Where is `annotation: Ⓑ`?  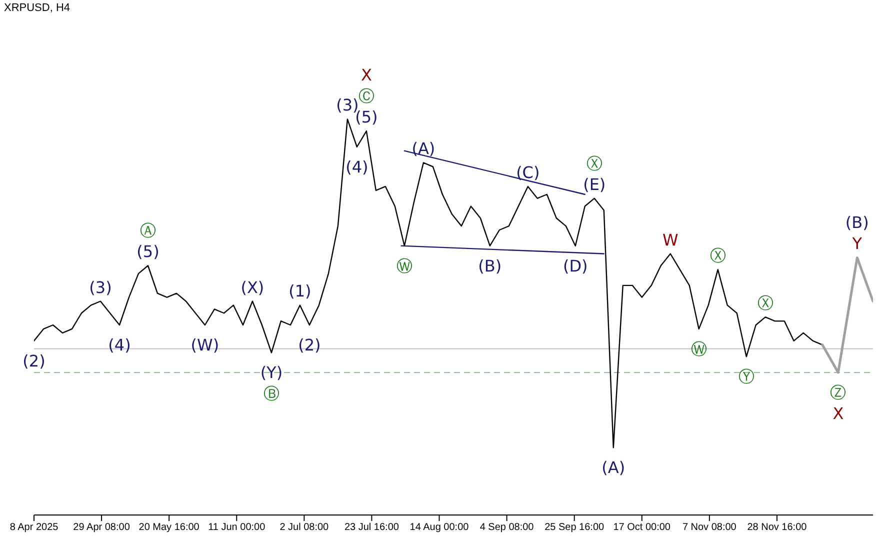
annotation: Ⓑ is located at coordinates (271, 394).